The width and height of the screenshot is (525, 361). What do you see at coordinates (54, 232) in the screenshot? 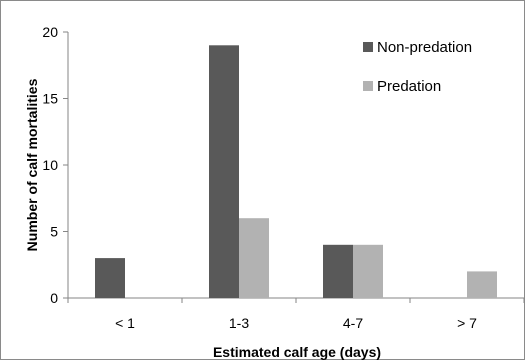
I see `y-tick-label: 5` at bounding box center [54, 232].